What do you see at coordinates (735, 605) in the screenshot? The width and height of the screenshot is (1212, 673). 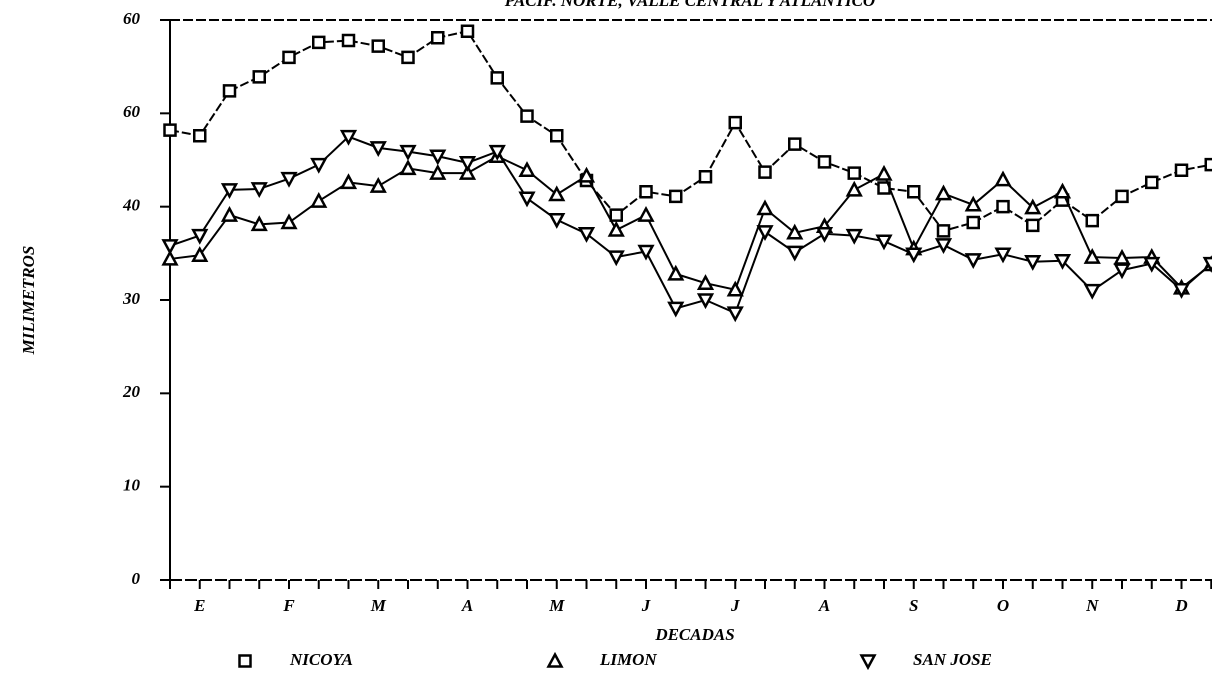 I see `x-tick-label: J` at bounding box center [735, 605].